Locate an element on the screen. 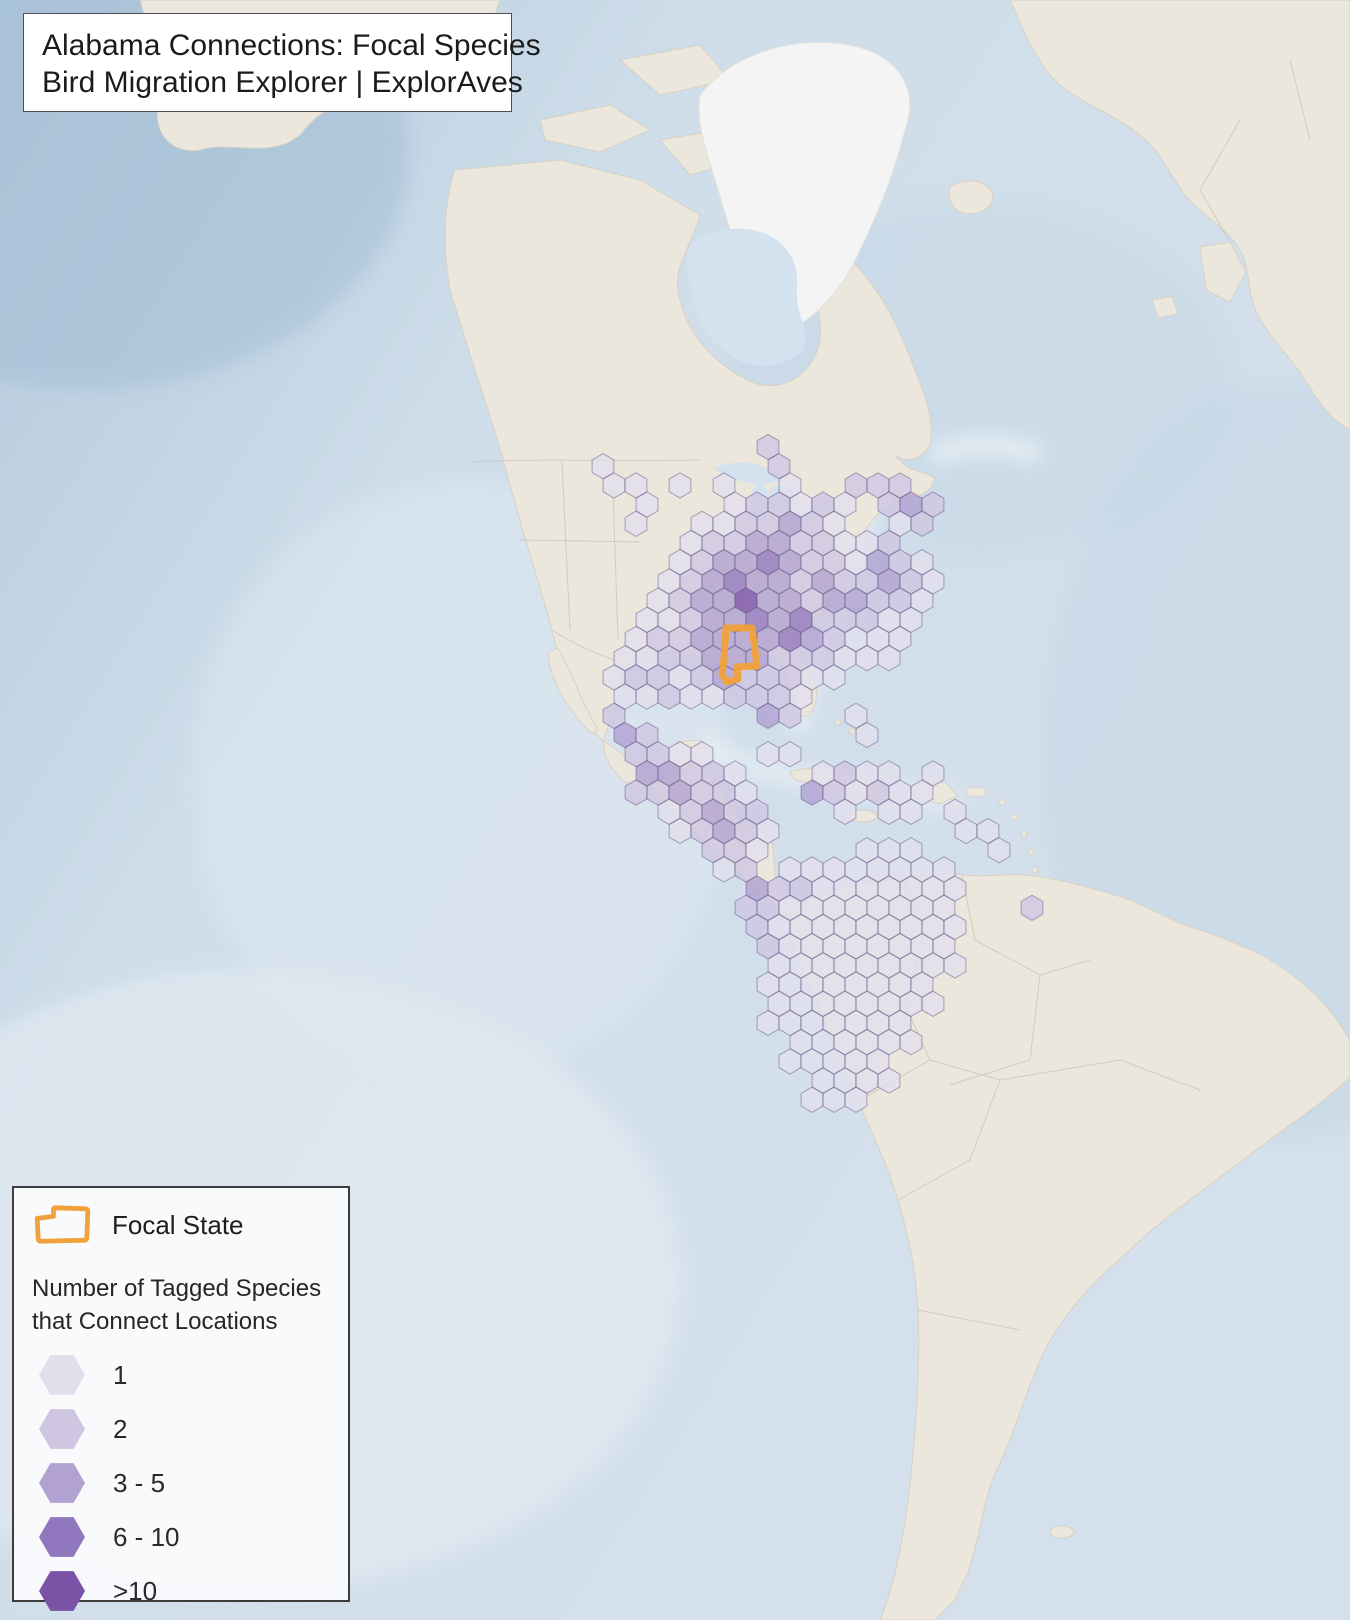  land-europe is located at coordinates (1179, 215).